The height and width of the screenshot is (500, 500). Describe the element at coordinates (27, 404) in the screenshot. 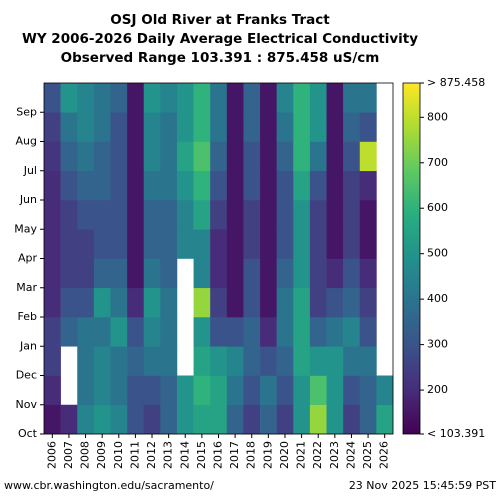

I see `y-tick-label: Nov` at that location.